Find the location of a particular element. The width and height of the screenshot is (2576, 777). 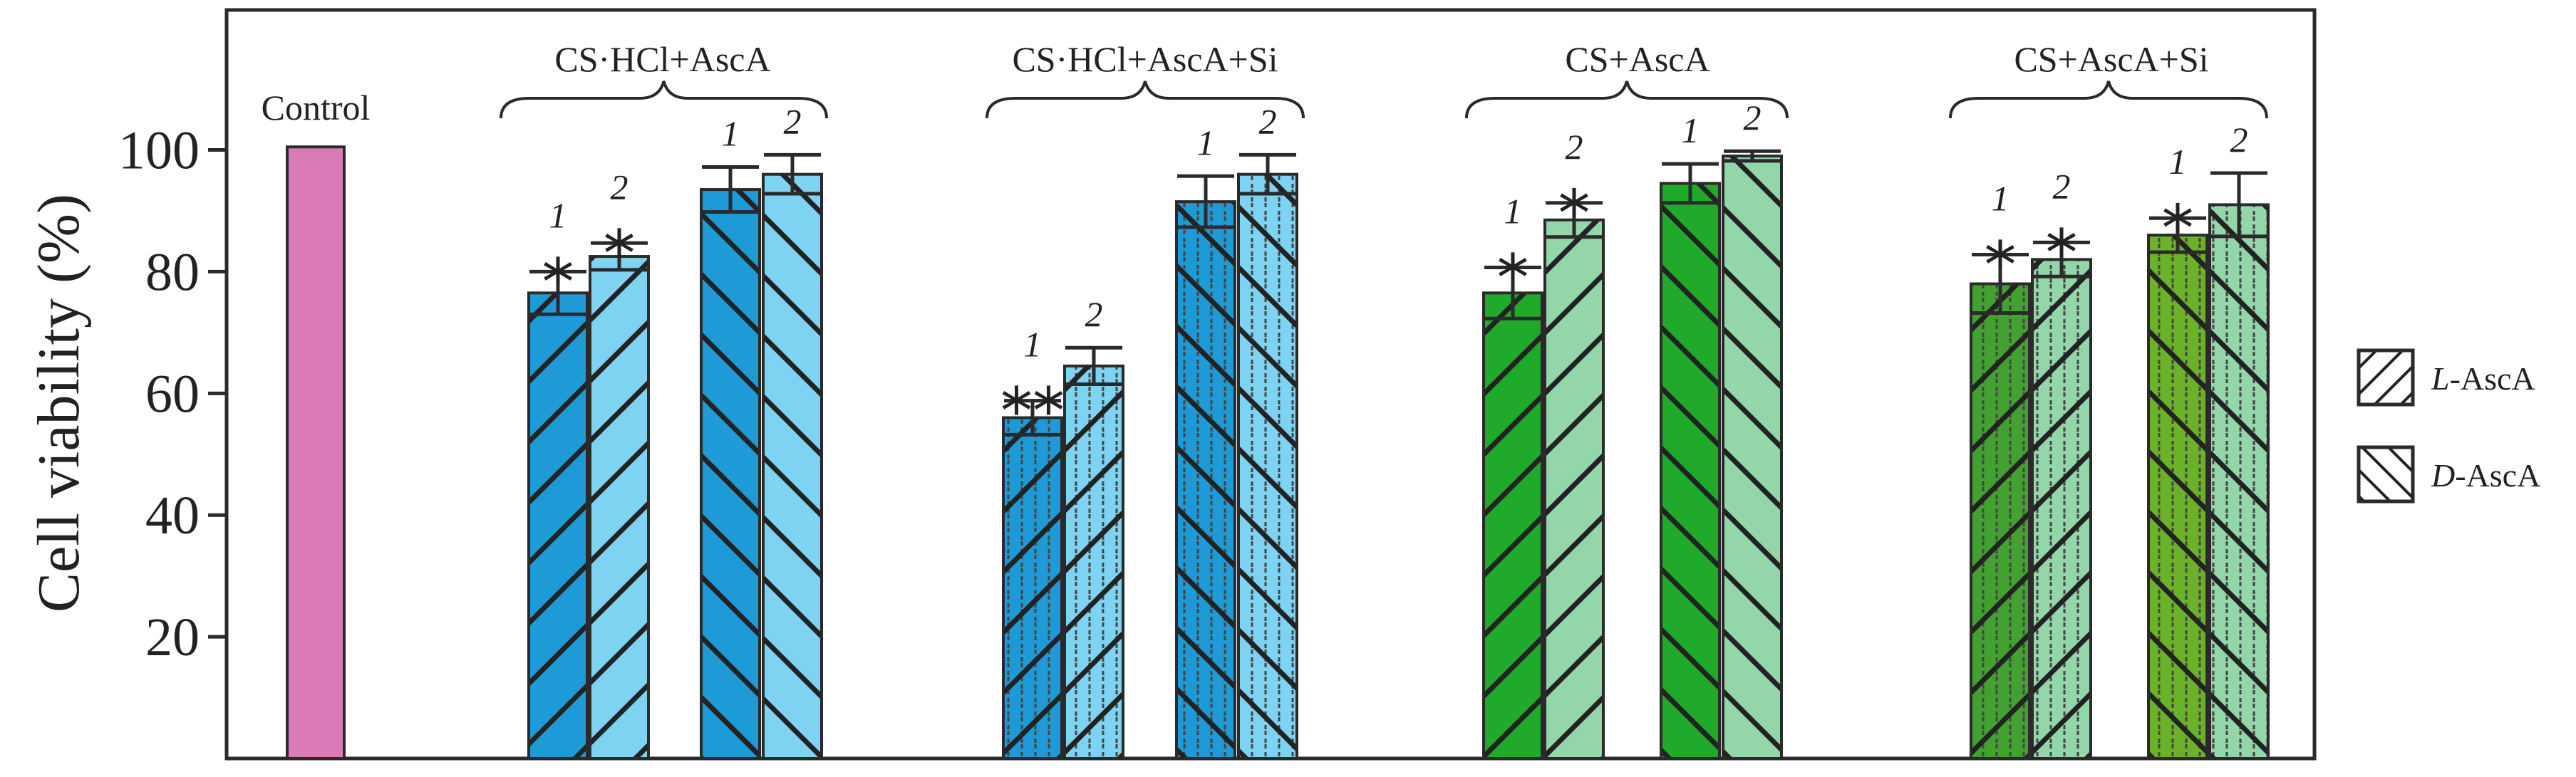

control-bar is located at coordinates (316, 452).